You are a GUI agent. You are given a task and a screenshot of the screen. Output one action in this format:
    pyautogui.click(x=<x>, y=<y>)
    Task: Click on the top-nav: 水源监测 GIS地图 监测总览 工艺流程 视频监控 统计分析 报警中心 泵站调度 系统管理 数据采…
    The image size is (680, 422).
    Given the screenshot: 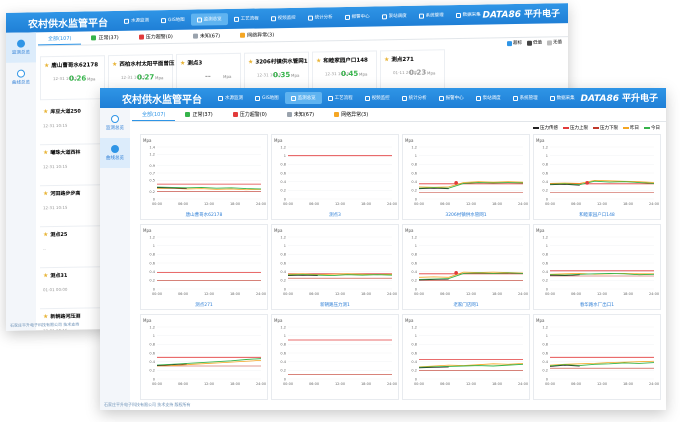 What is the action you would take?
    pyautogui.click(x=396, y=98)
    